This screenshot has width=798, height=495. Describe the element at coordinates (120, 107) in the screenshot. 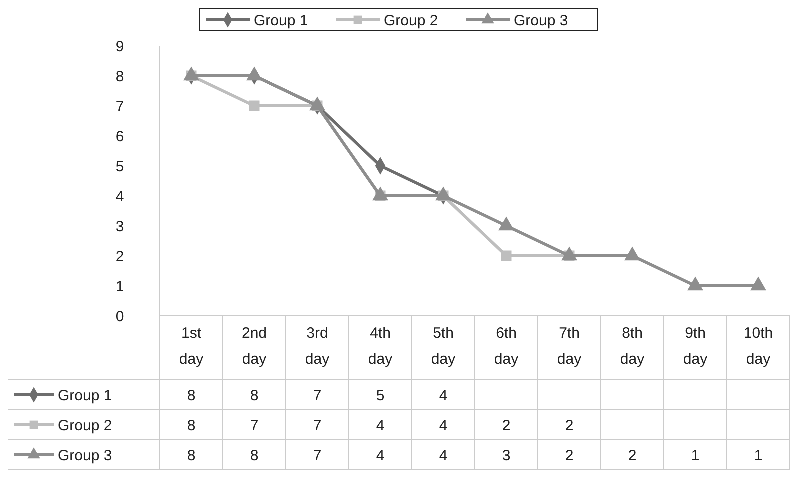

I see `y-tick-label: 7` at that location.